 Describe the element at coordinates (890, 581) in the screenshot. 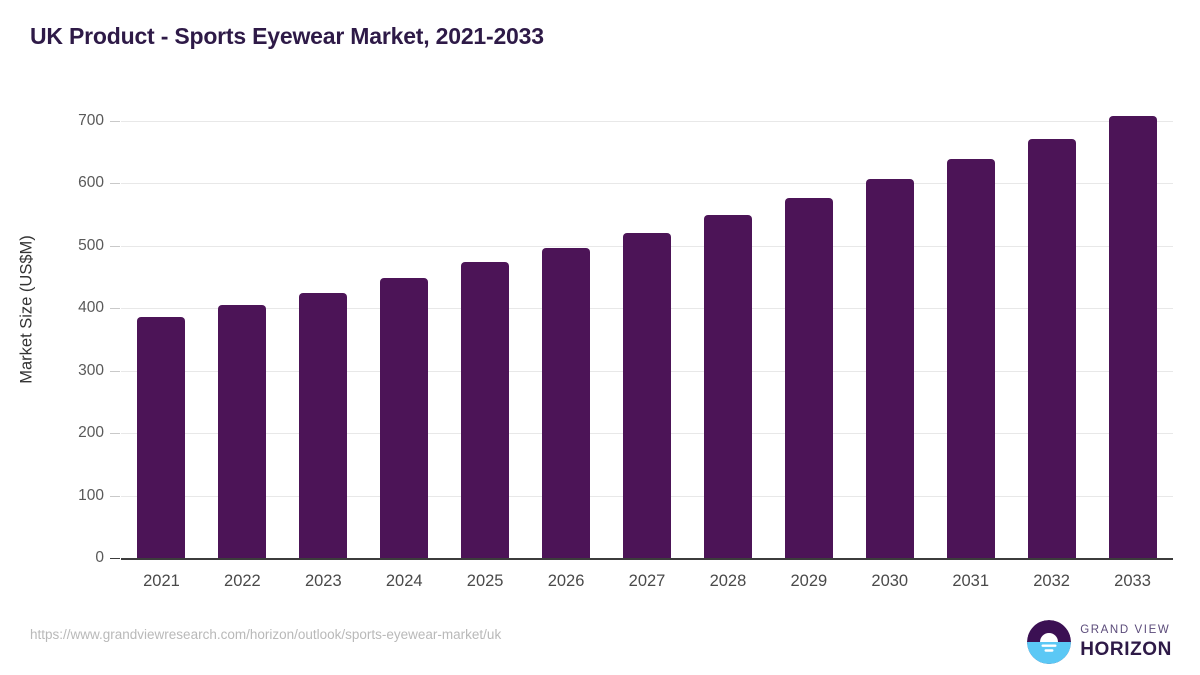

I see `x-tick-label-2030: 2030` at that location.